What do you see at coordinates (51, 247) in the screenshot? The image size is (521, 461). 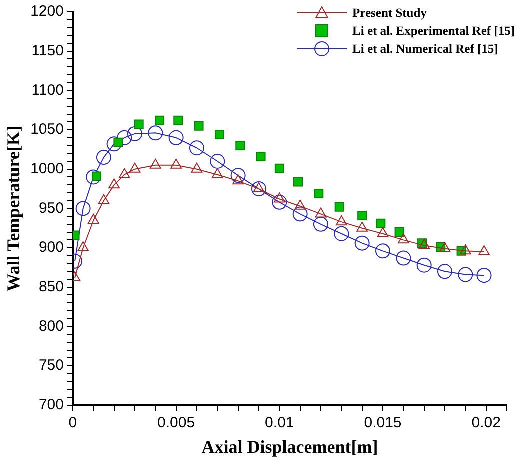 I see `y-tick-label: 900` at bounding box center [51, 247].